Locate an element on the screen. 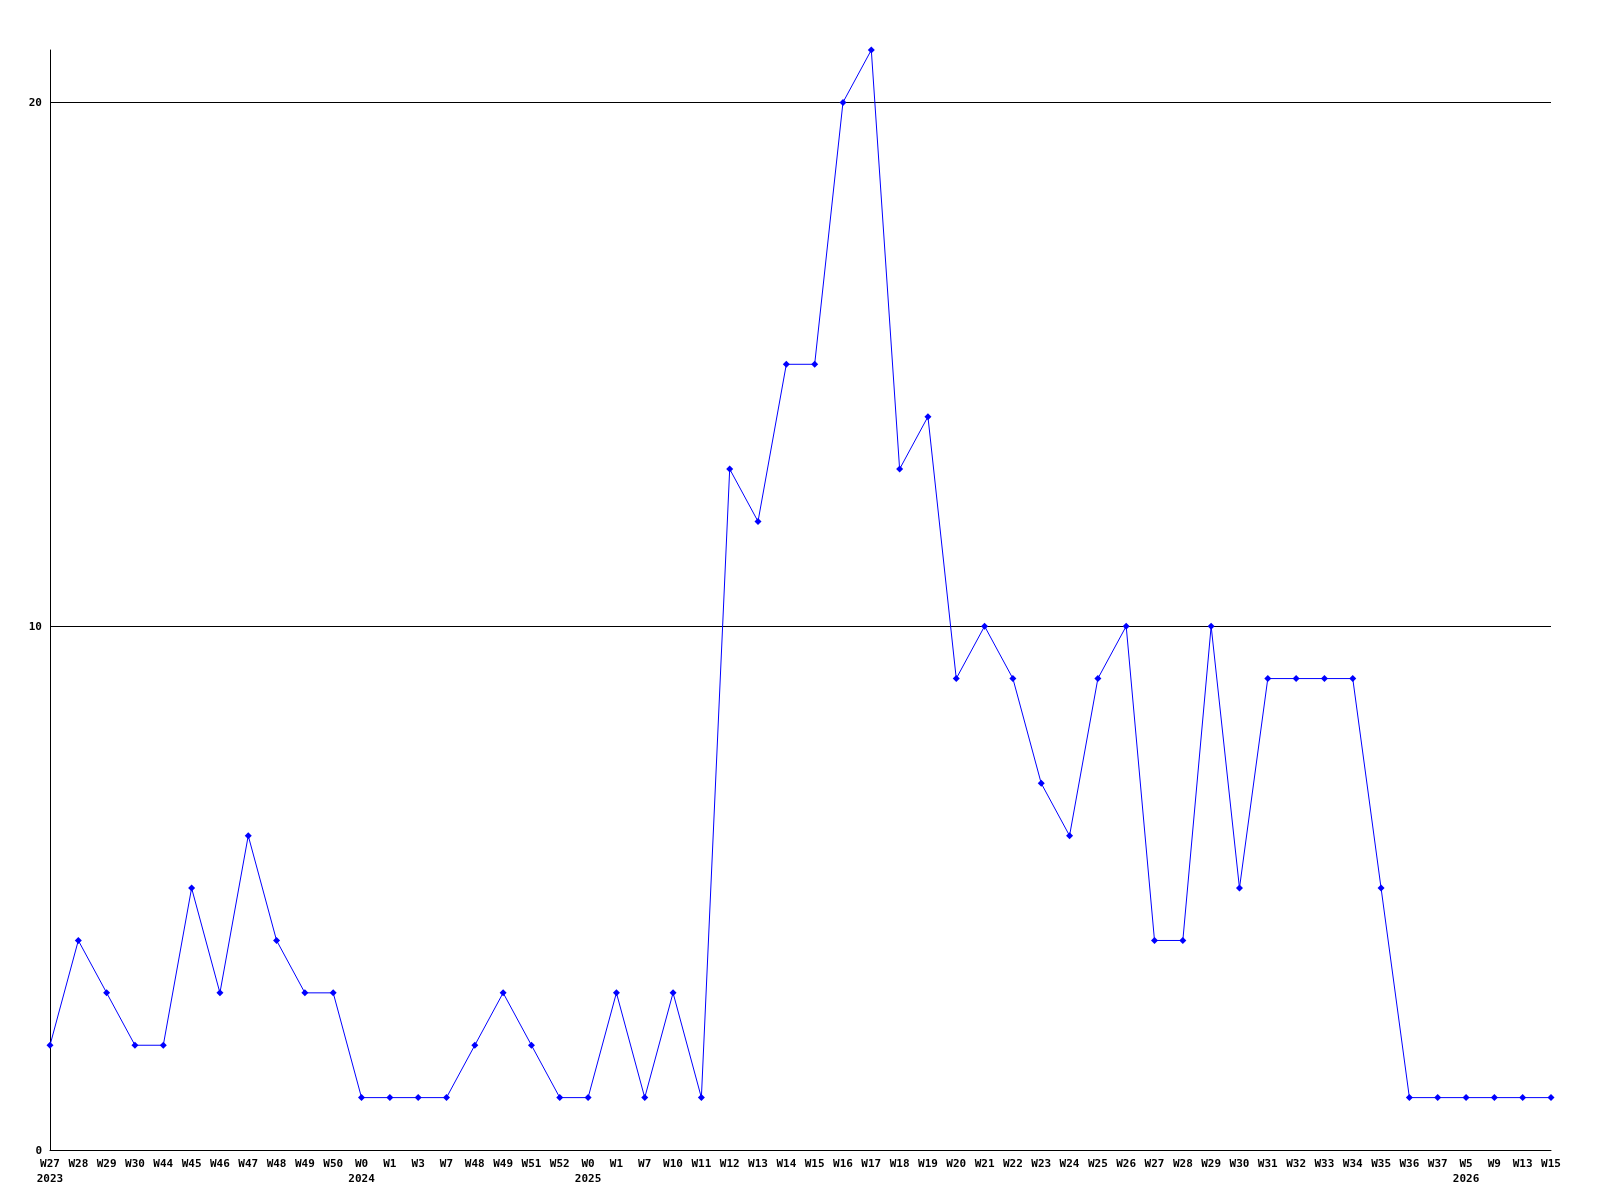 Image resolution: width=1600 pixels, height=1200 pixels. x-tick-label: W31 is located at coordinates (1268, 1163).